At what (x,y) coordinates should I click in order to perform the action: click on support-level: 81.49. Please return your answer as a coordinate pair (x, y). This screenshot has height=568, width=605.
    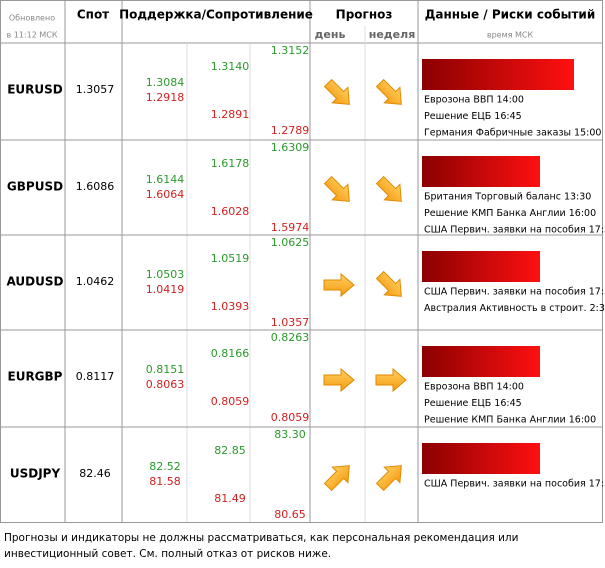
    Looking at the image, I should click on (230, 498).